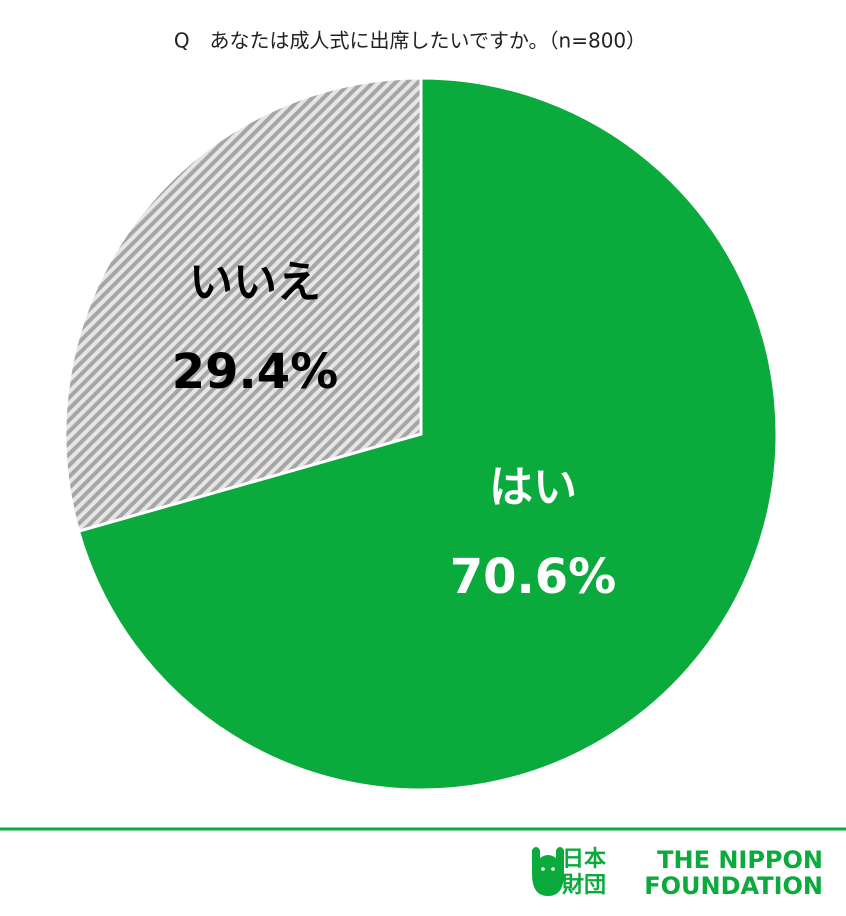  I want to click on logo: 日本 財団 THE NIPPON FOUNDATION, so click(677, 873).